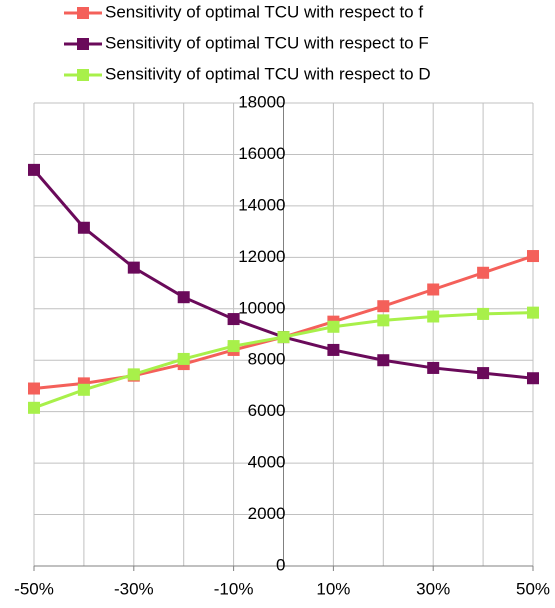 This screenshot has width=555, height=608. Describe the element at coordinates (533, 588) in the screenshot. I see `x-tick-label: 50%` at that location.